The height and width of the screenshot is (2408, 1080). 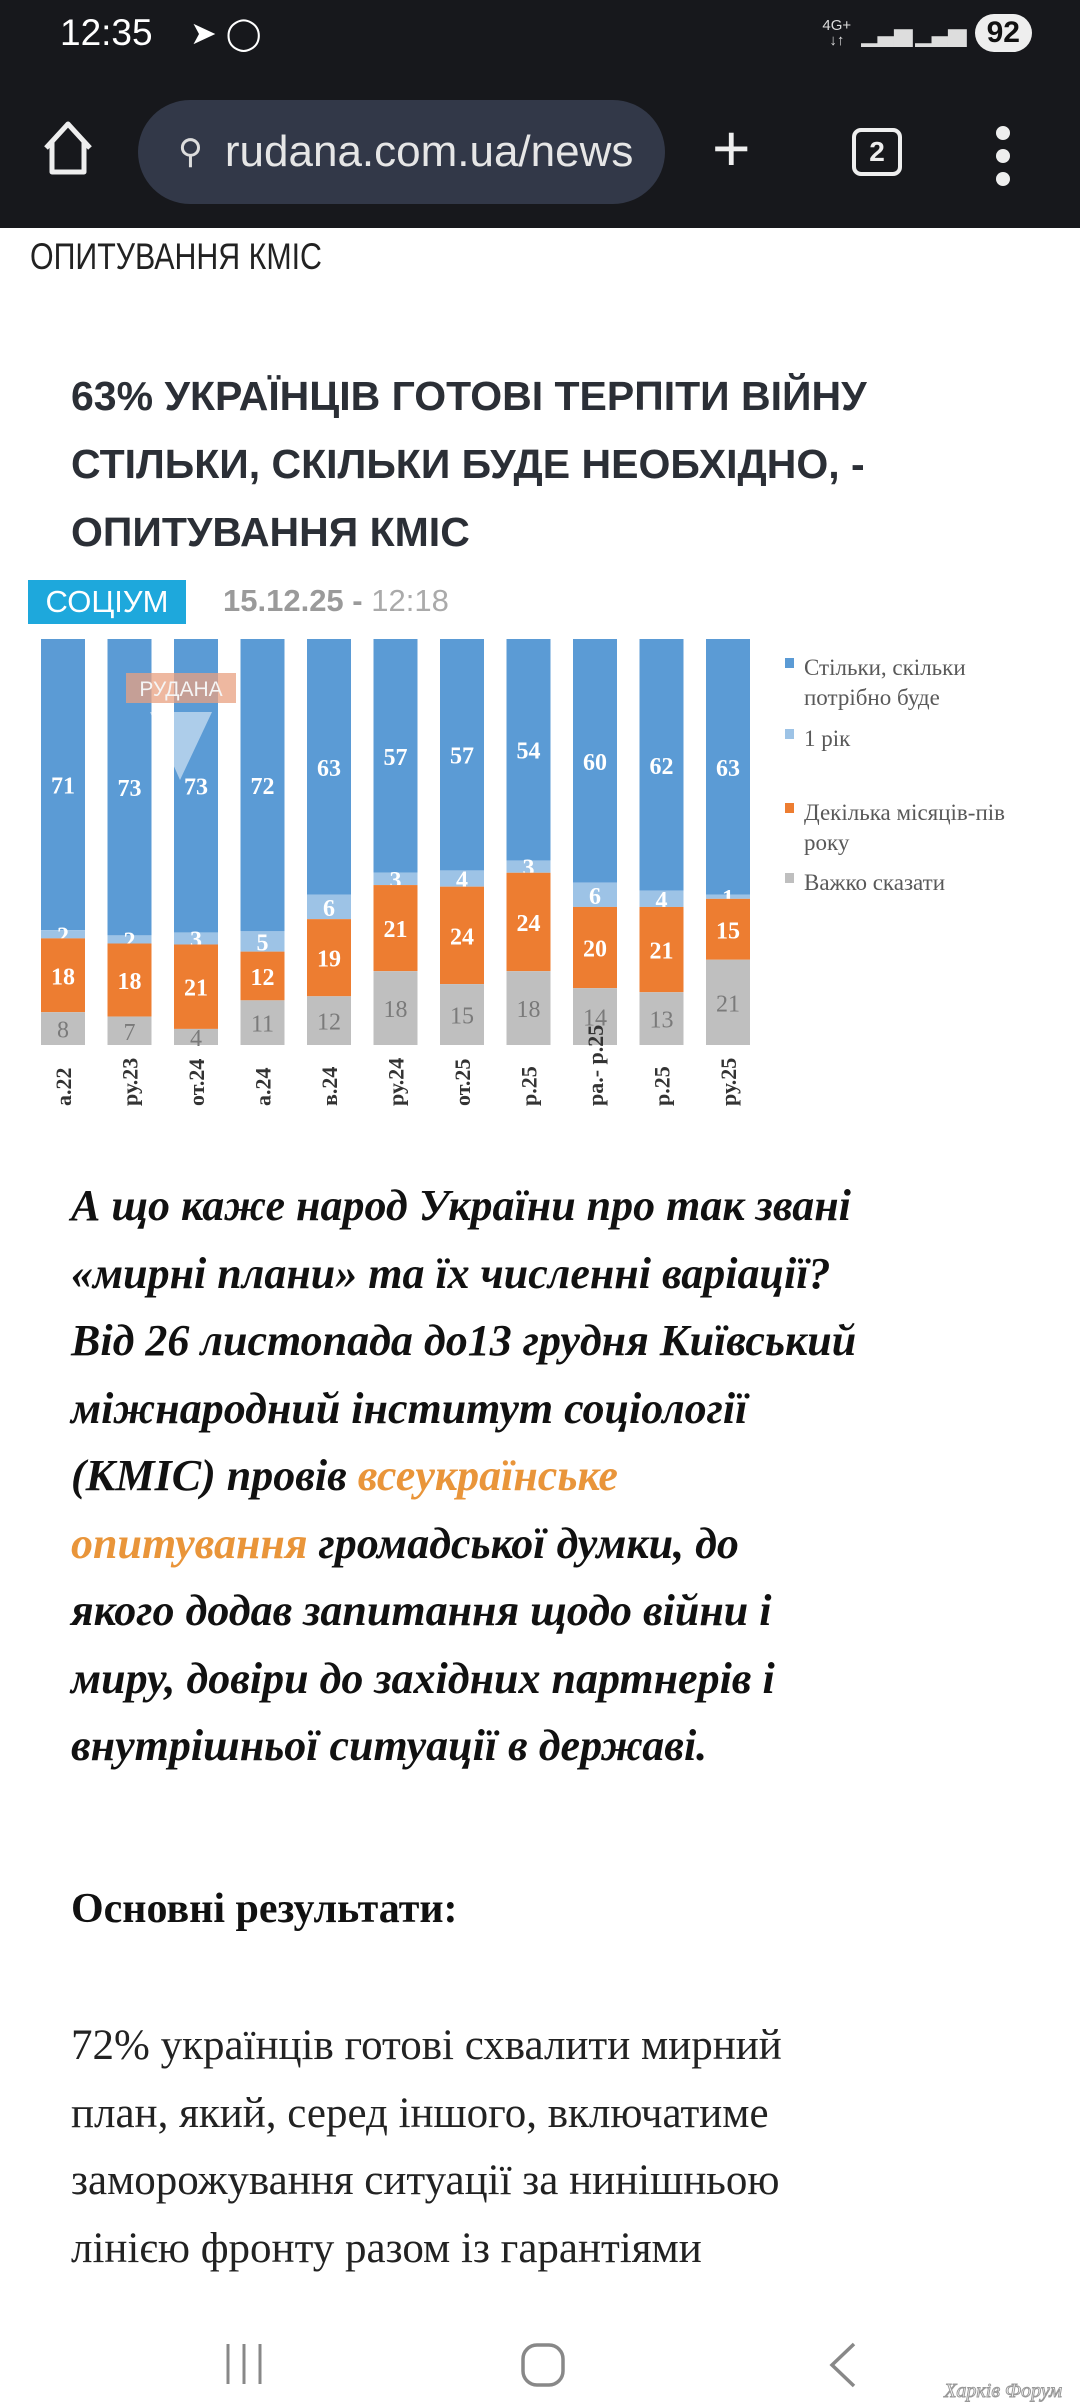 What do you see at coordinates (529, 1086) in the screenshot?
I see `x-tick-label: р.25` at bounding box center [529, 1086].